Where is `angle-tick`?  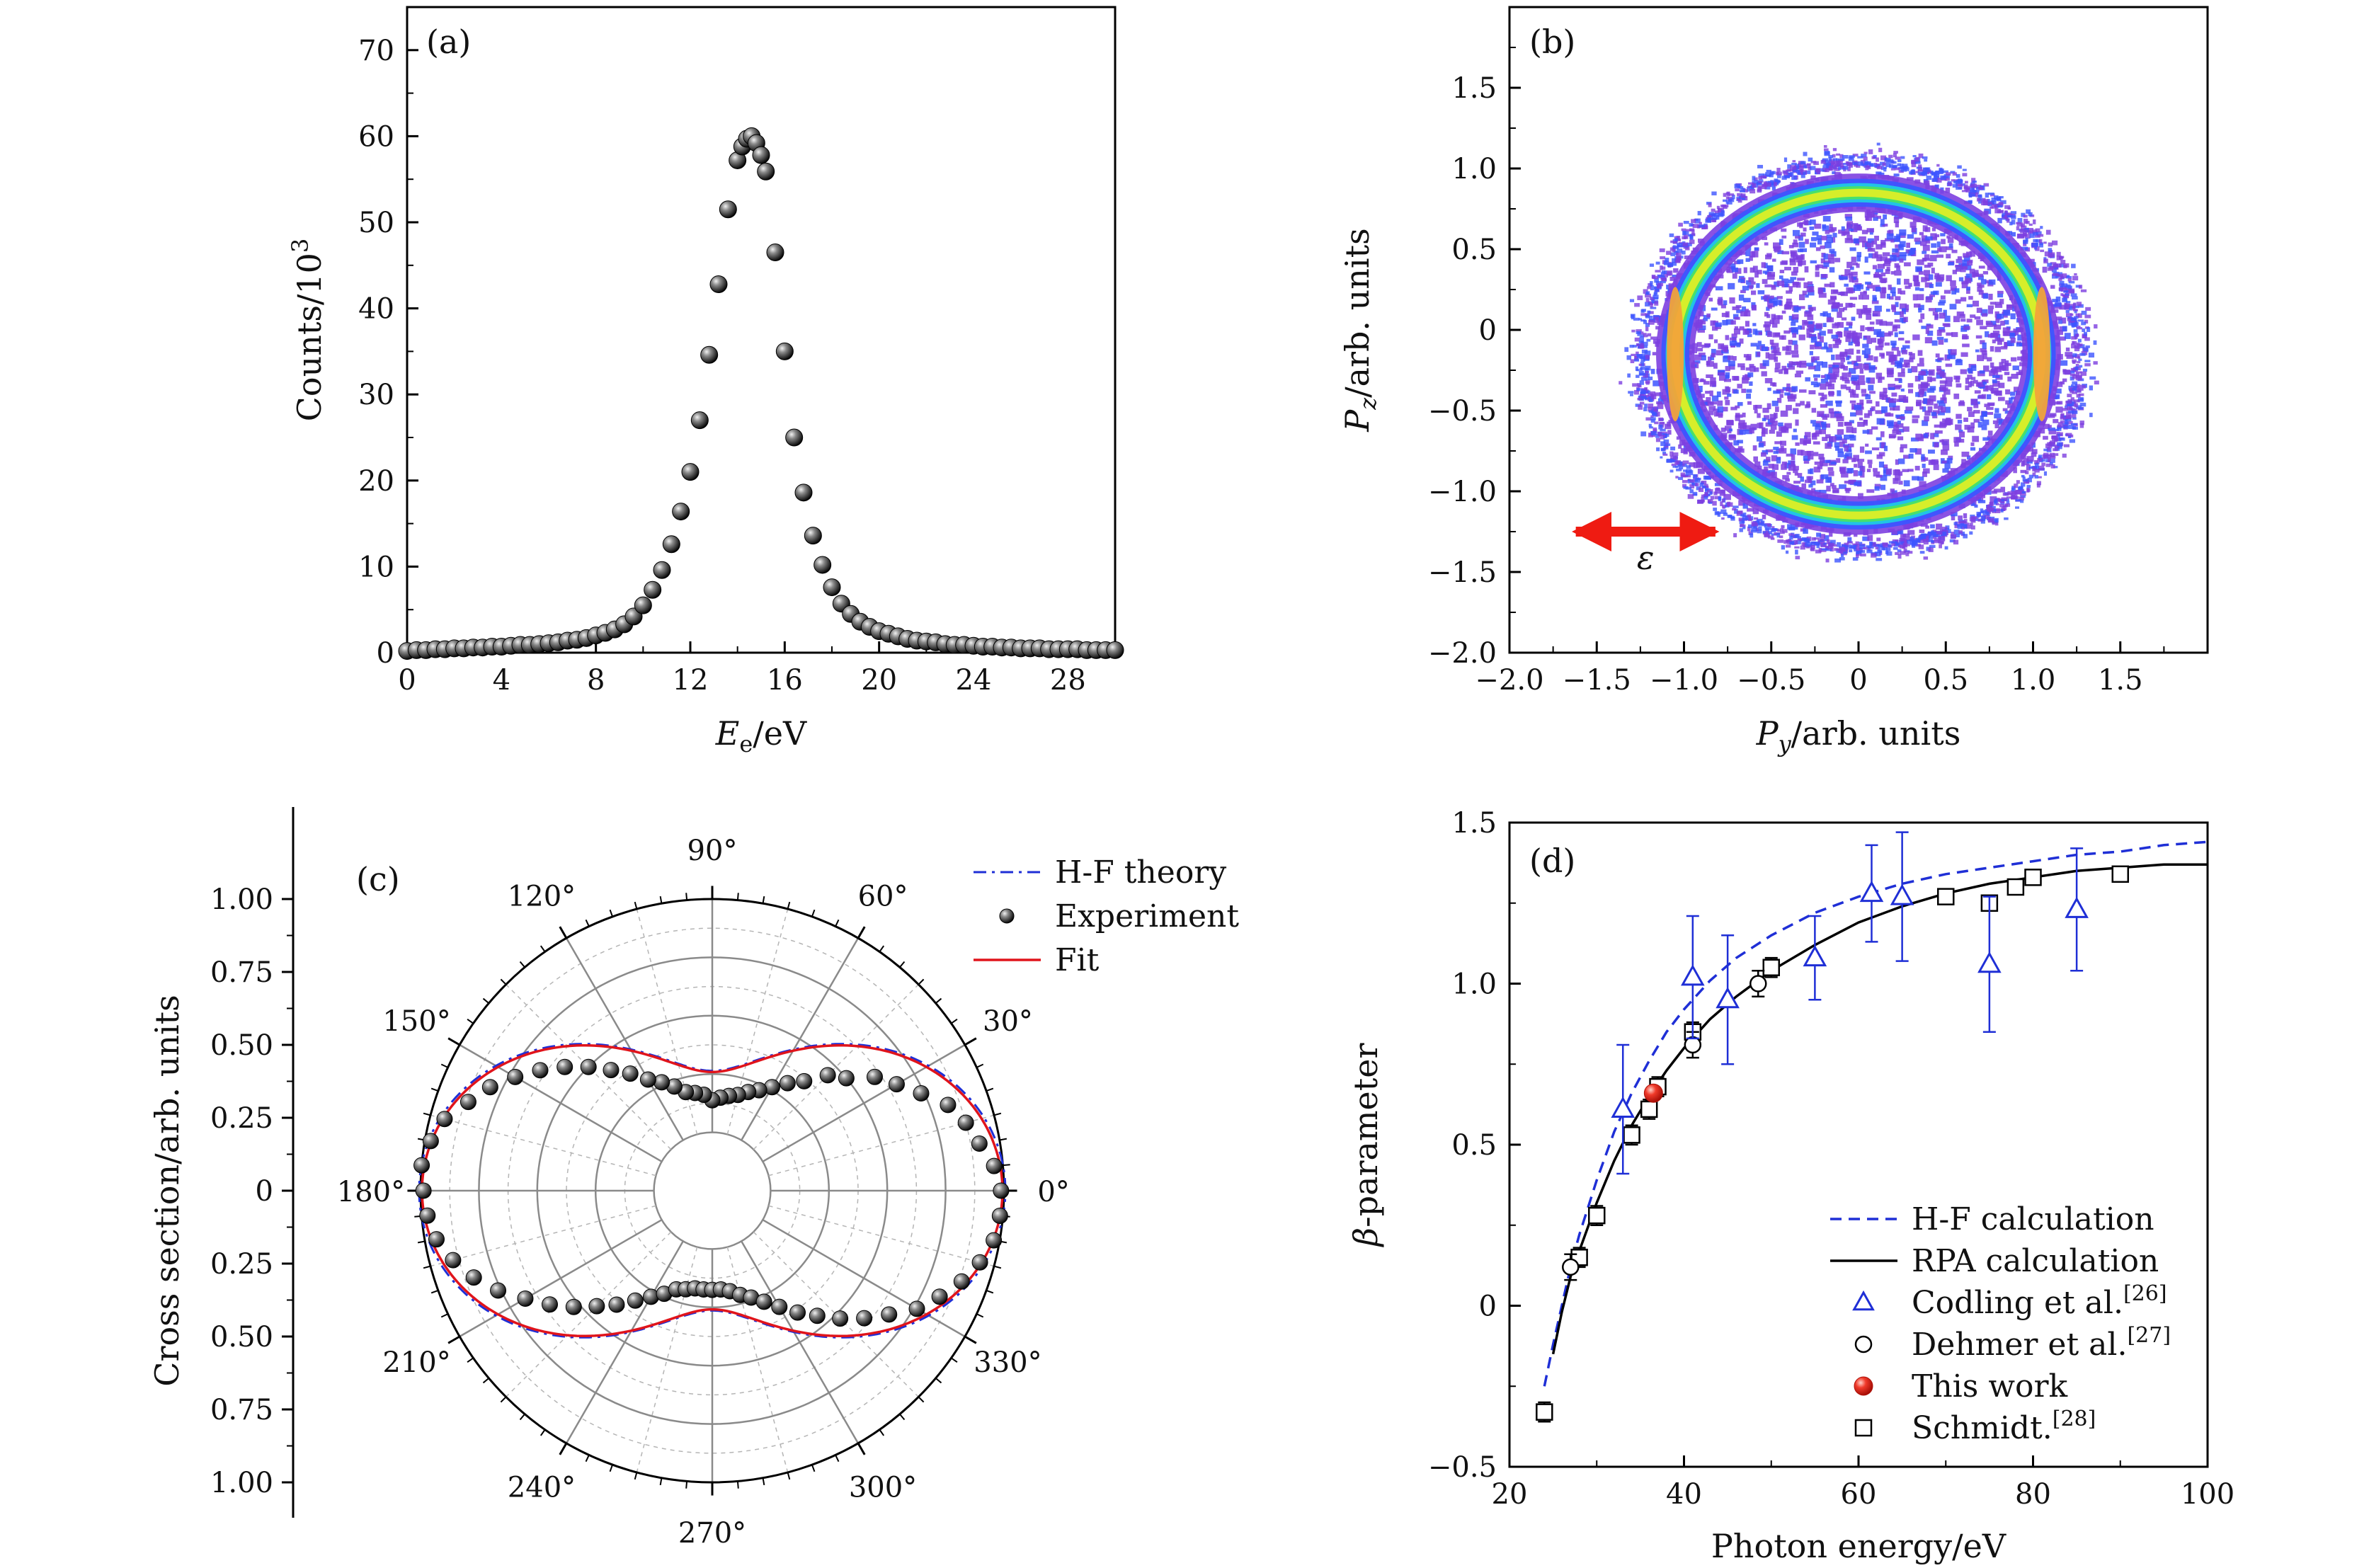
angle-tick is located at coordinates (1003, 1139).